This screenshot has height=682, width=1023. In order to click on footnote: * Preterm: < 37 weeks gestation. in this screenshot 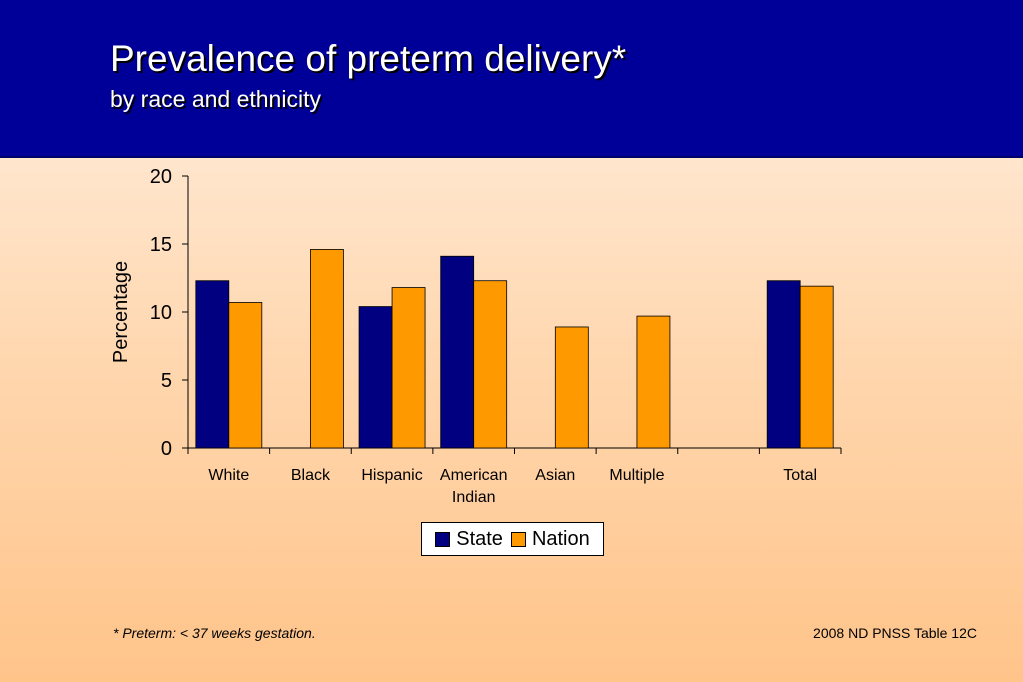, I will do `click(214, 633)`.